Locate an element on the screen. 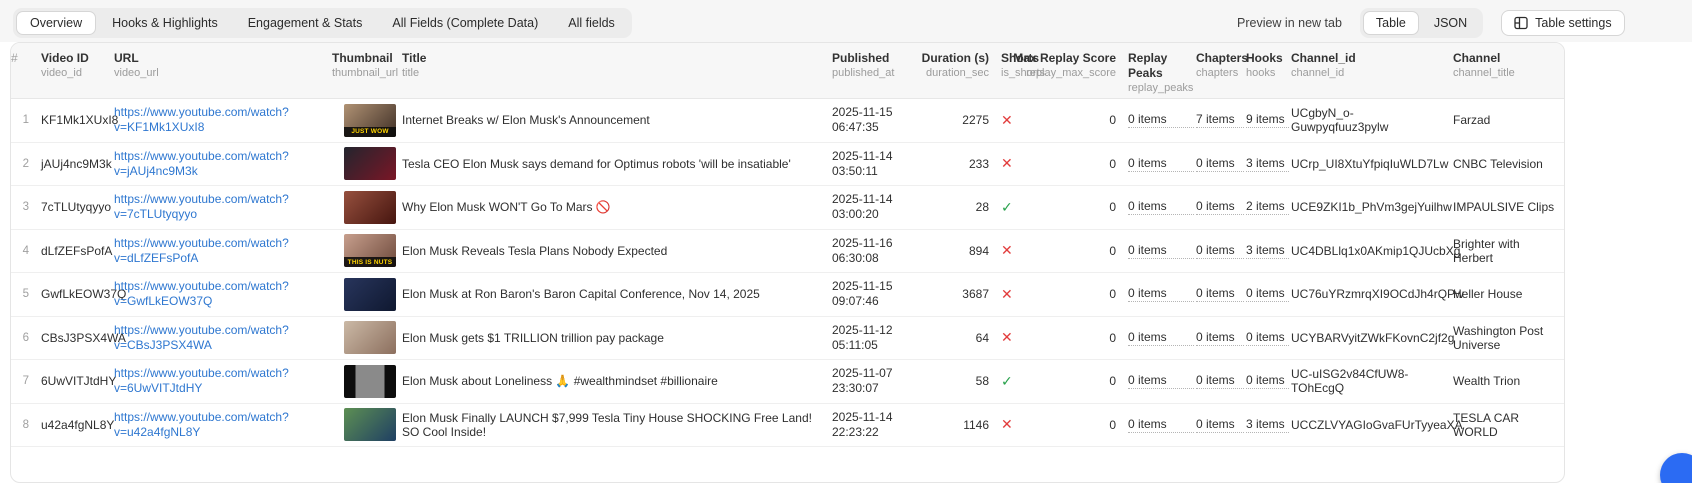 The height and width of the screenshot is (483, 1692). chapters-link: 7 items is located at coordinates (1220, 120).